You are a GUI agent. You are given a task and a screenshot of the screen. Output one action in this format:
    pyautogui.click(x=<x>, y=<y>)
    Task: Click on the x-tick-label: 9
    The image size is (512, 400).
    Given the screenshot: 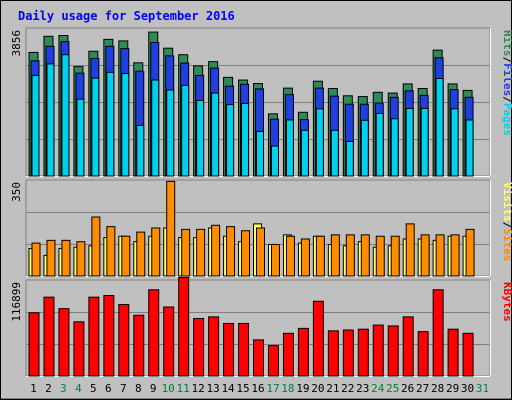 What is the action you would take?
    pyautogui.click(x=153, y=388)
    